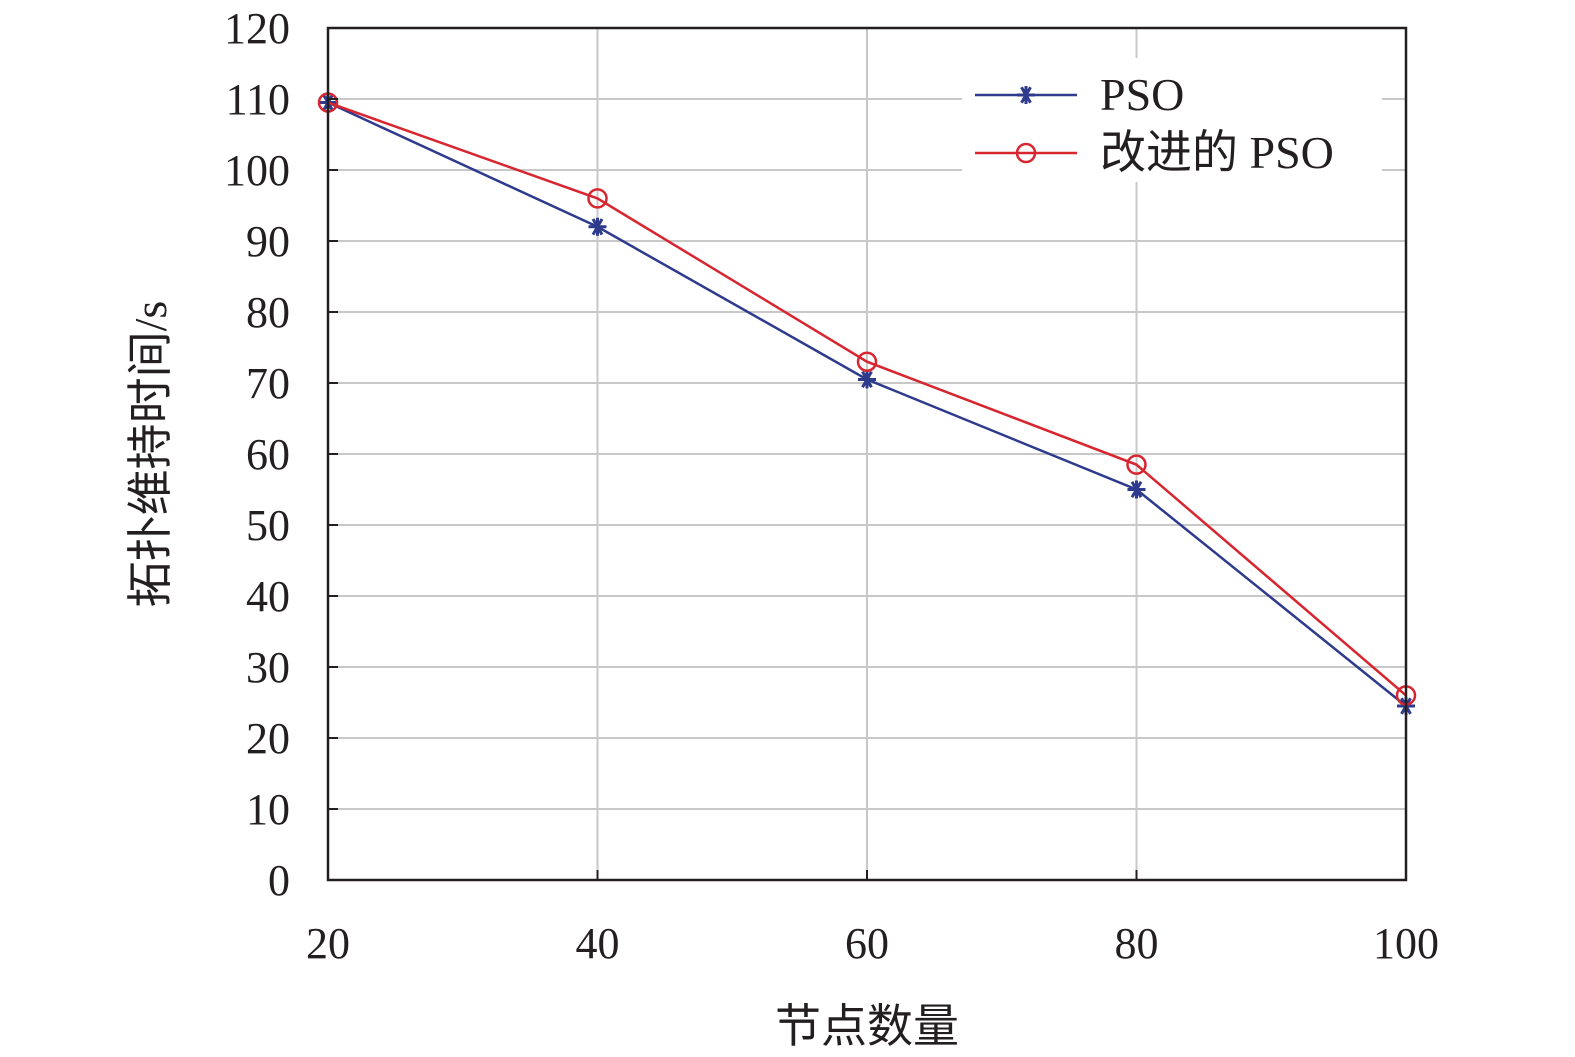 This screenshot has width=1575, height=1057. I want to click on x-tick-label: 80, so click(1137, 943).